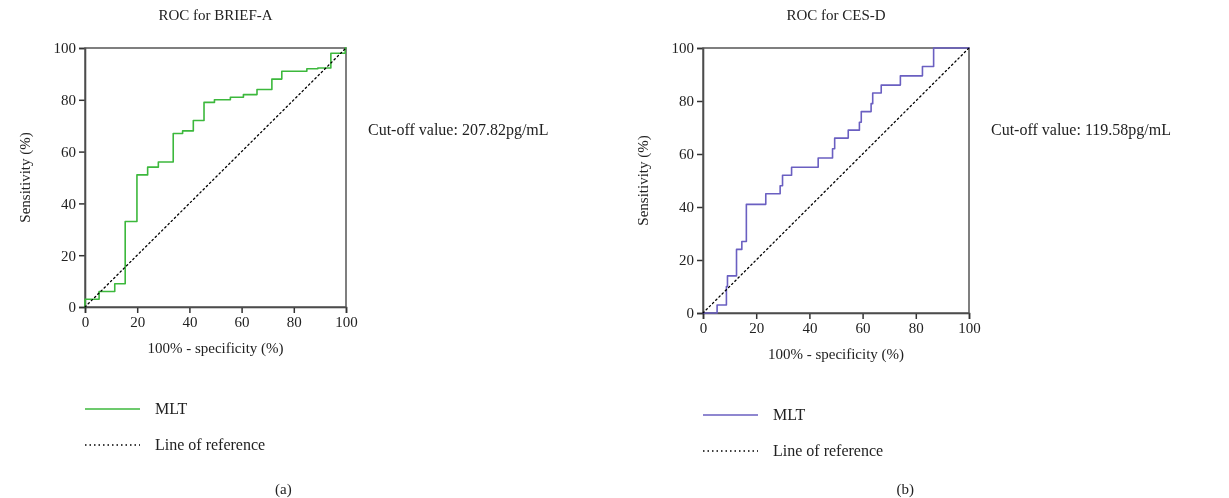  Describe the element at coordinates (1081, 130) in the screenshot. I see `text: Cut-off value: 119.58pg/mL` at that location.